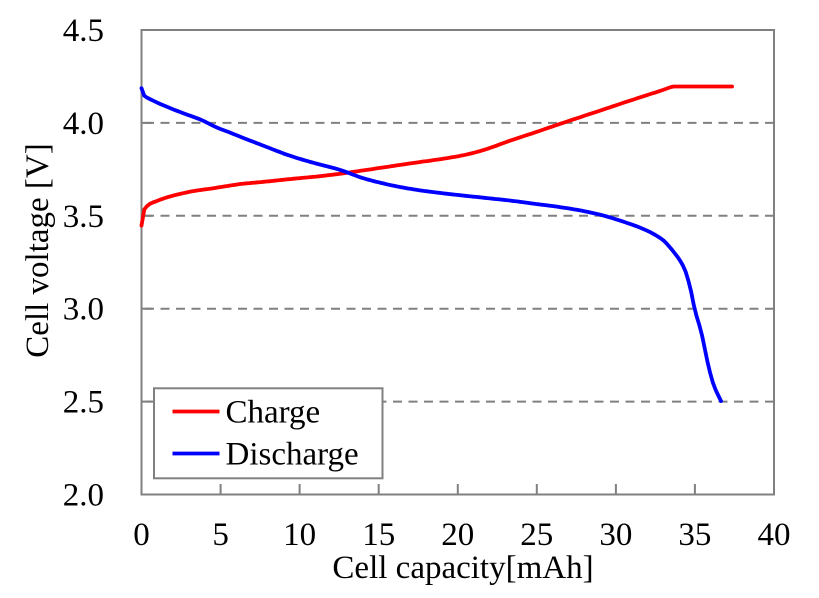  I want to click on svg-text: 5, so click(220, 535).